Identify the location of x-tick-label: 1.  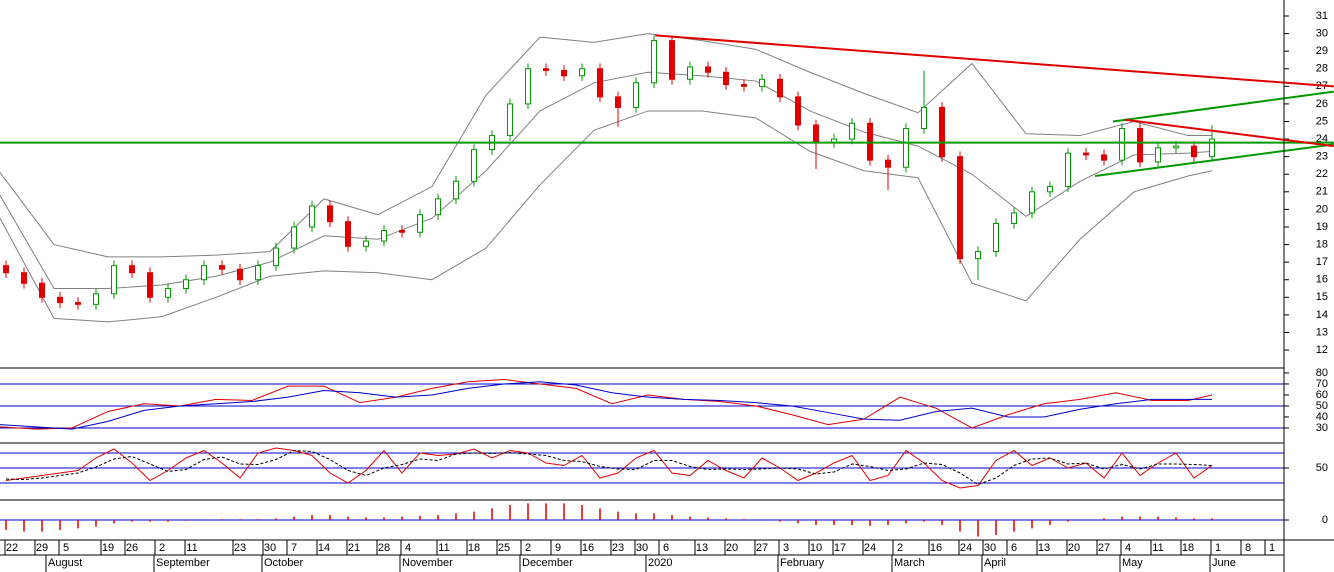
(1218, 548).